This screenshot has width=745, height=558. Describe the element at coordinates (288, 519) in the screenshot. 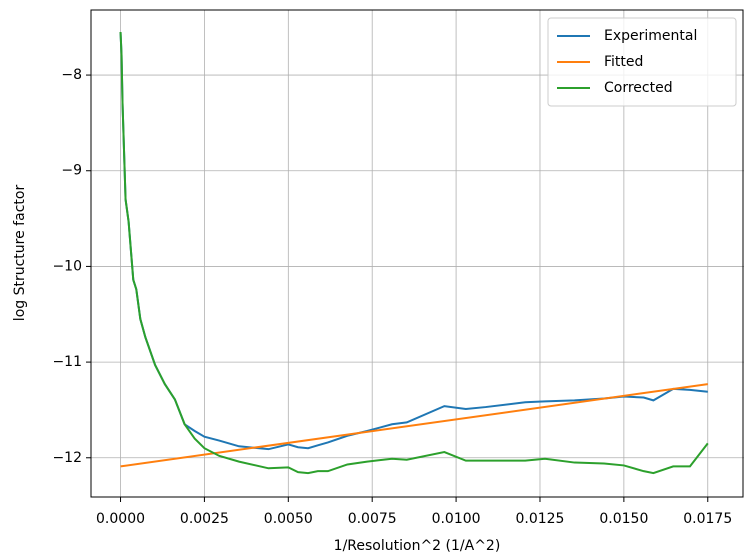

I see `x-tick-label: 0.0050` at that location.